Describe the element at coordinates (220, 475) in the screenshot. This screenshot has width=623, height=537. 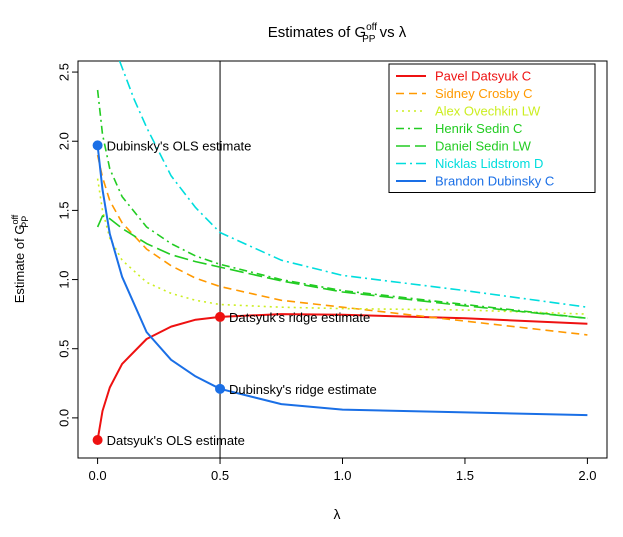
I see `x-tick-label: 0.5` at that location.